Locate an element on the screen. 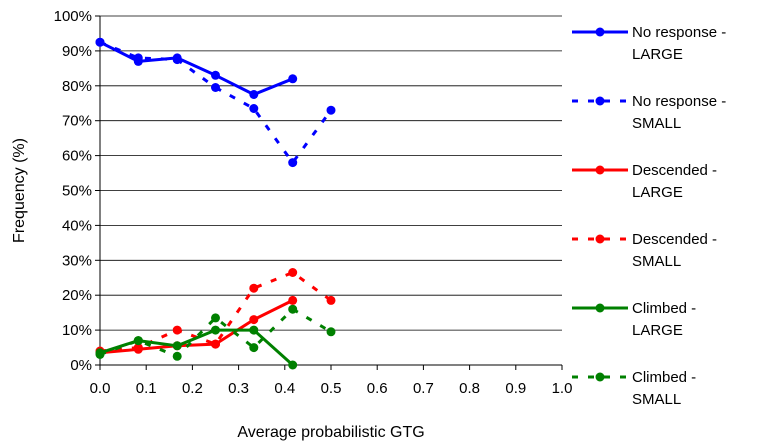  legend-item: Climbed - LARGE is located at coordinates (634, 319).